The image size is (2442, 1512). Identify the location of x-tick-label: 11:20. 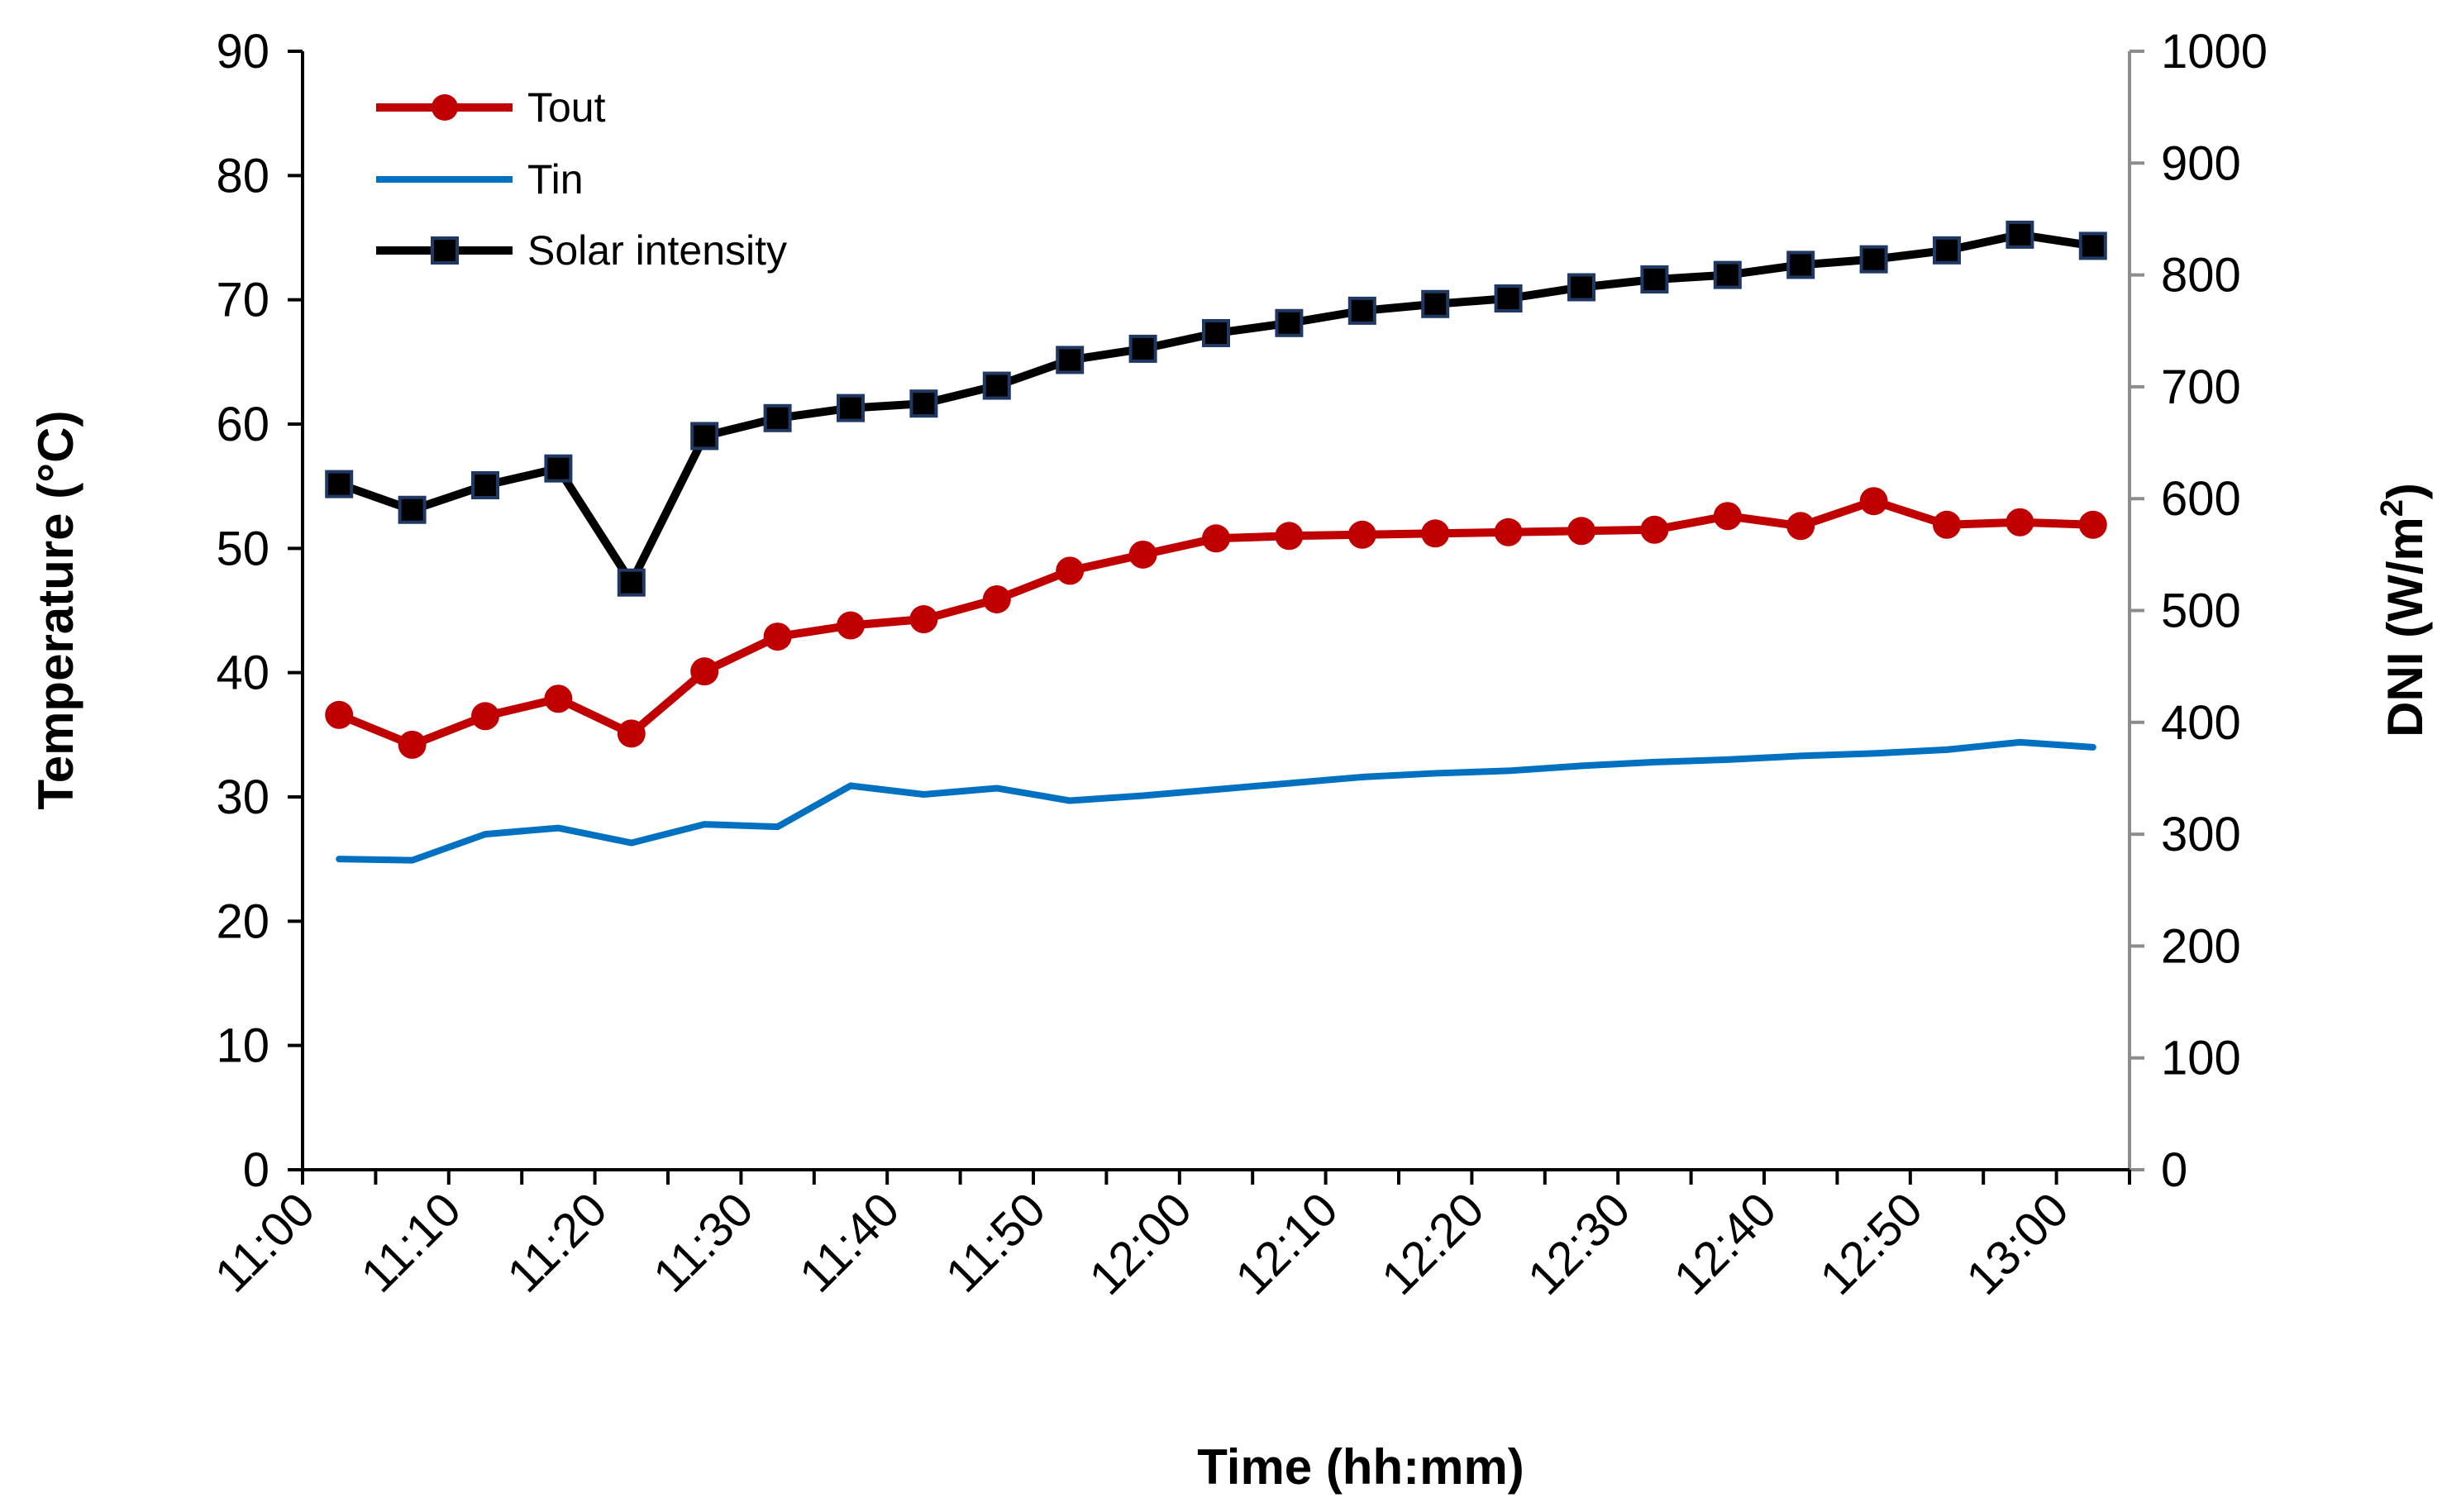
(557, 1242).